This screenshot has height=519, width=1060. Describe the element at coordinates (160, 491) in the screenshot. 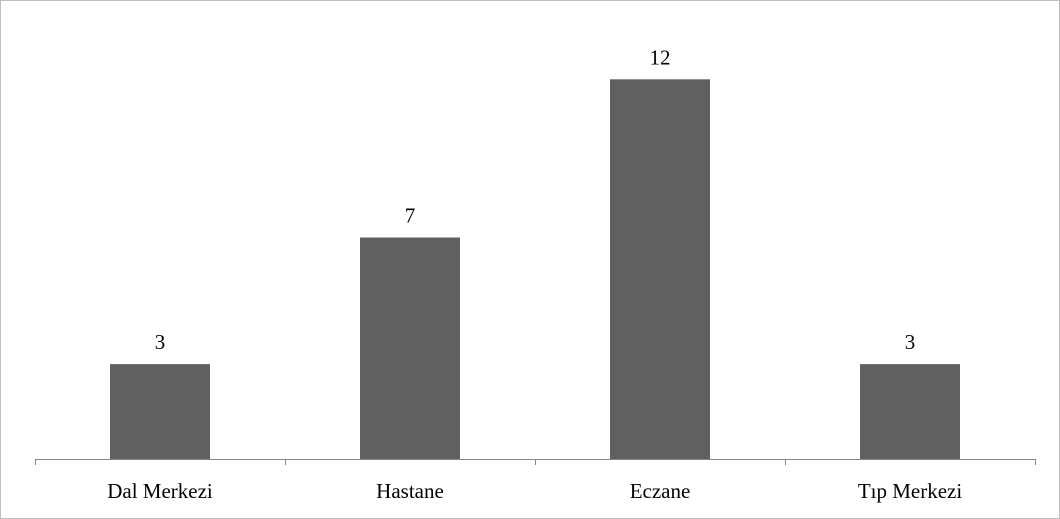

I see `x-tick-label: Dal Merkezi` at that location.